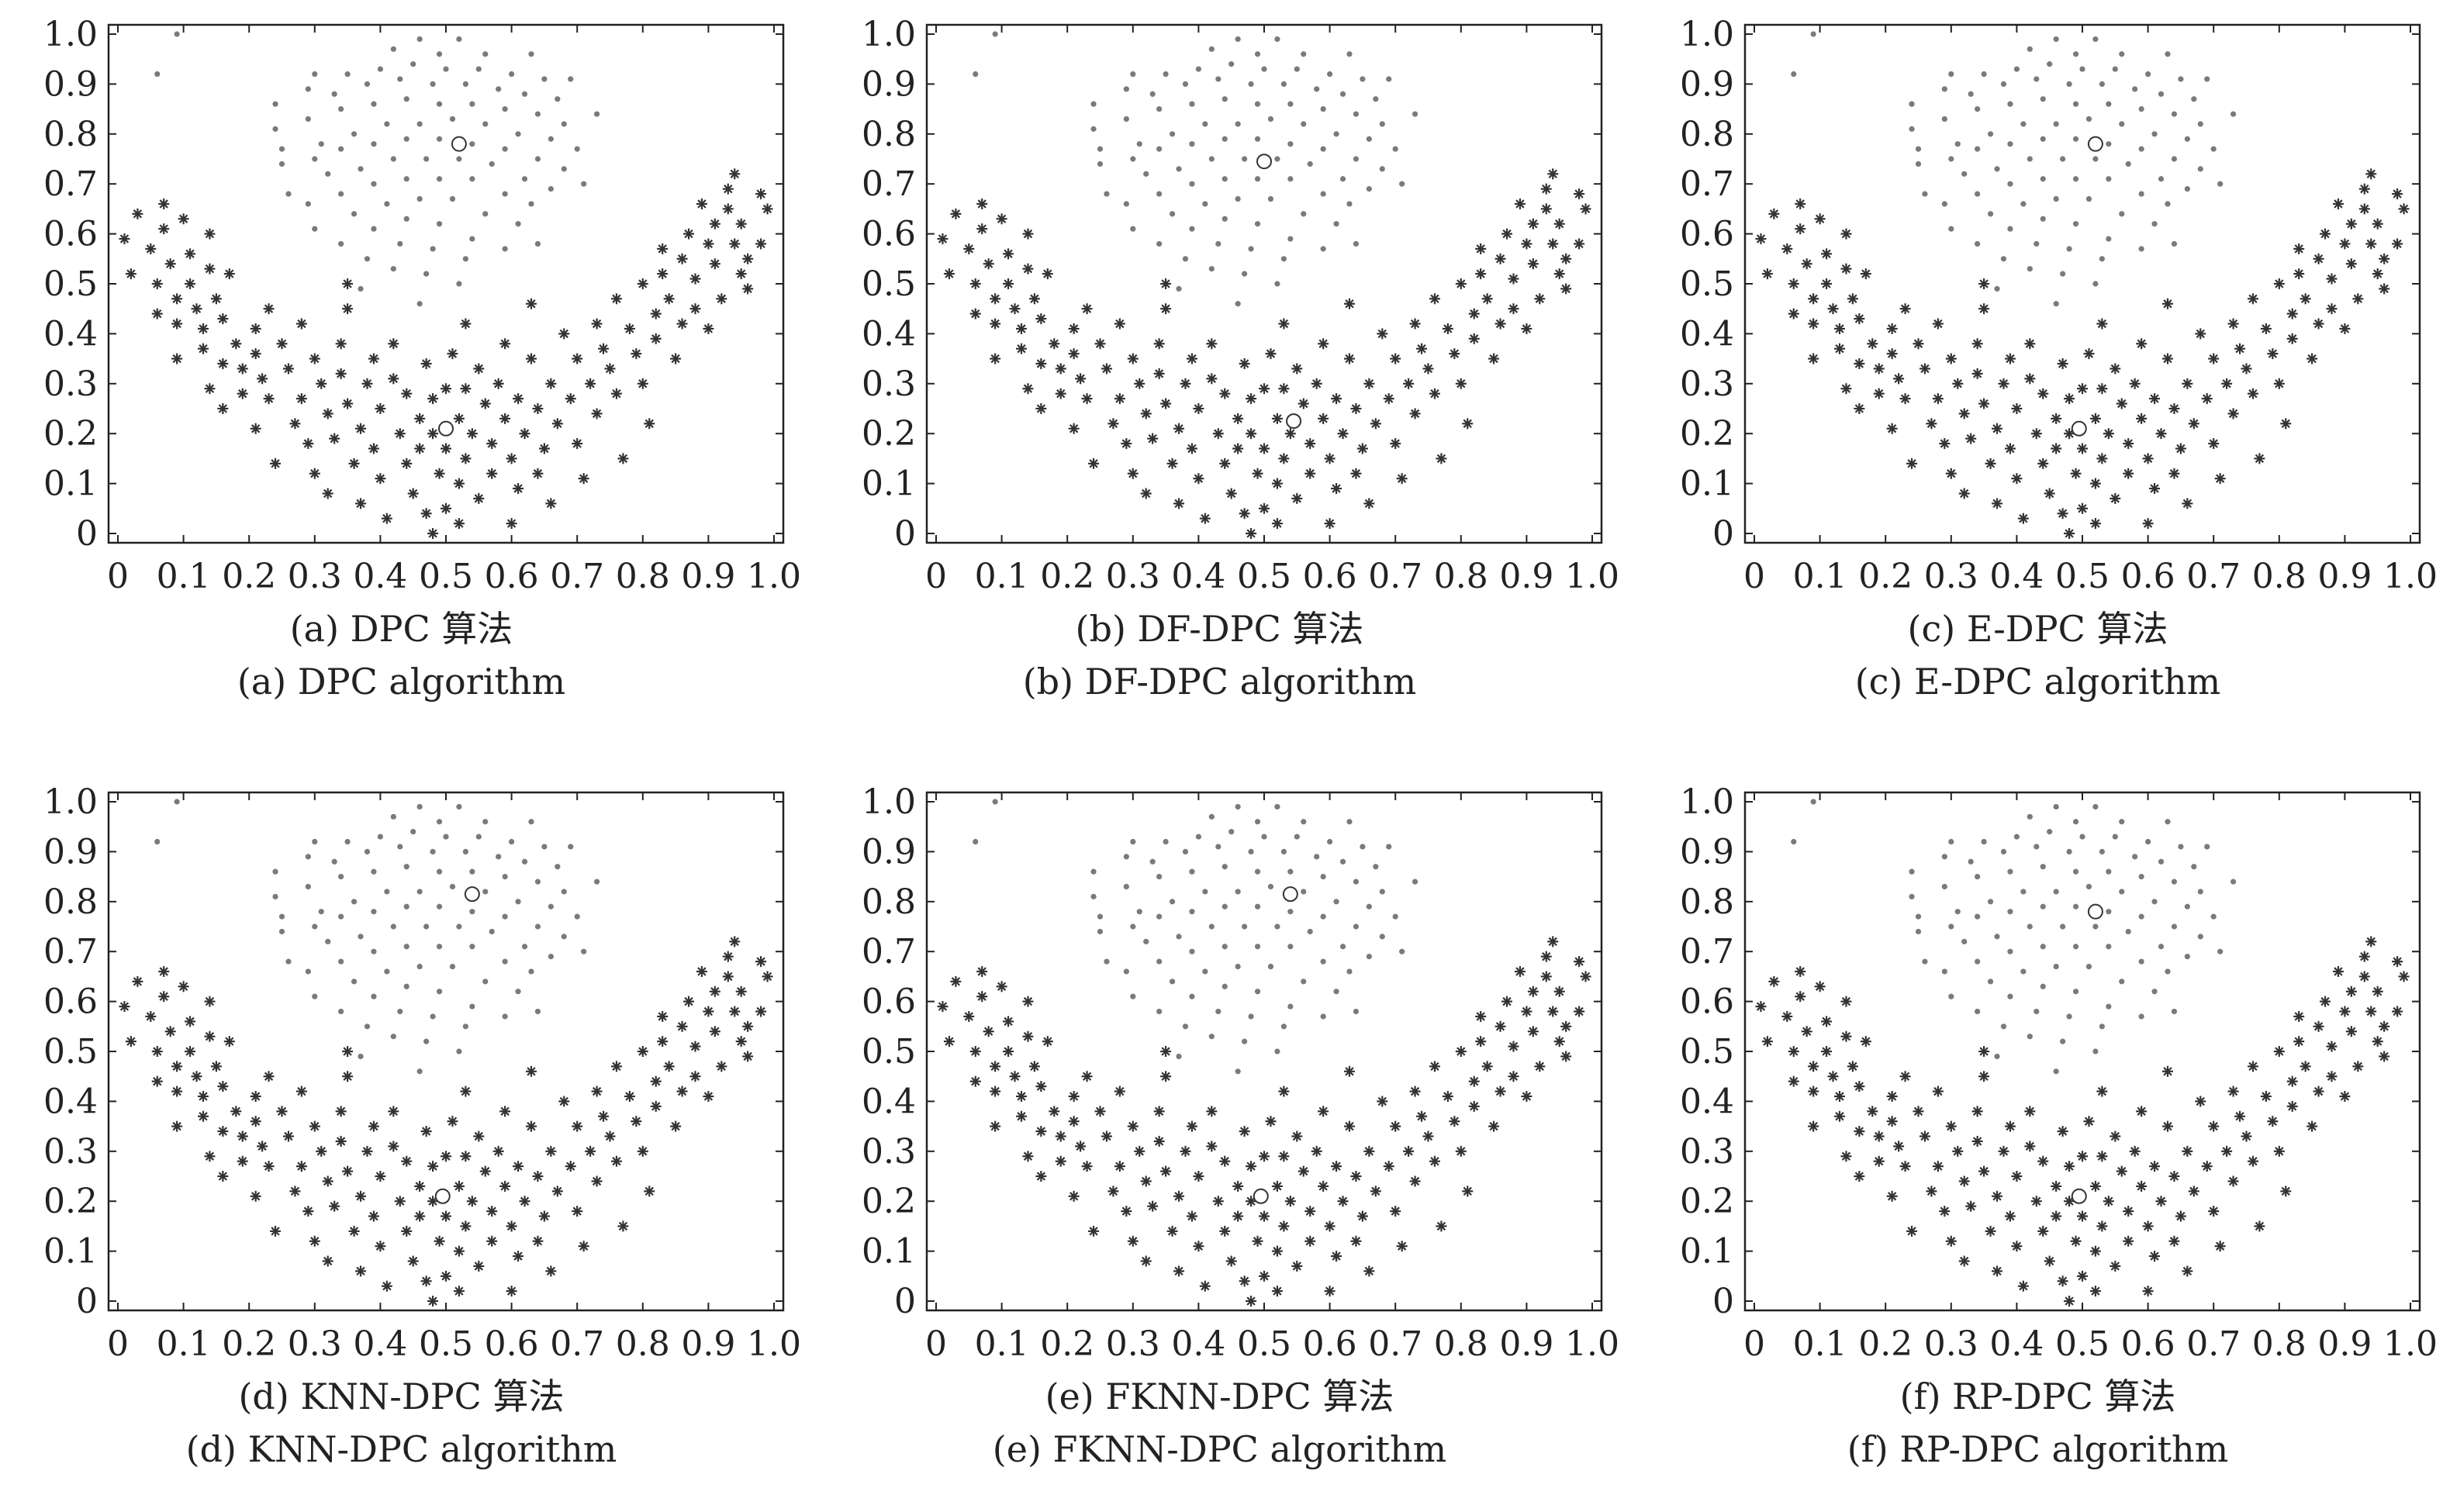 The height and width of the screenshot is (1512, 2443). What do you see at coordinates (401, 1396) in the screenshot?
I see `caption-cn: (d) KNN-DPC 算法` at bounding box center [401, 1396].